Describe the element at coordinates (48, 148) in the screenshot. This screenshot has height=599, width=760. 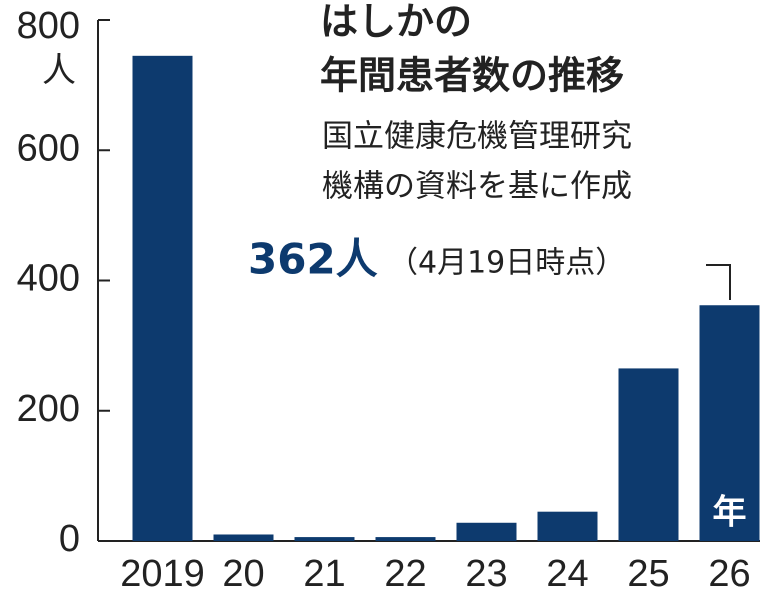
I see `y-tick-label: 600` at that location.